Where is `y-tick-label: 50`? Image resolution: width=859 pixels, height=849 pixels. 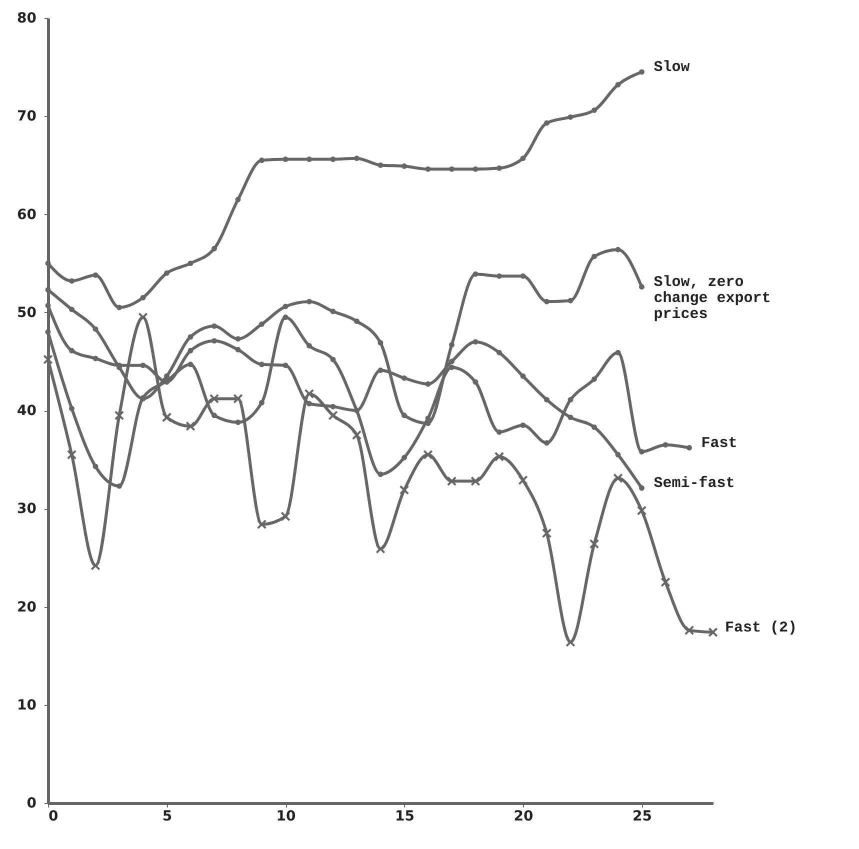
y-tick-label: 50 is located at coordinates (27, 312).